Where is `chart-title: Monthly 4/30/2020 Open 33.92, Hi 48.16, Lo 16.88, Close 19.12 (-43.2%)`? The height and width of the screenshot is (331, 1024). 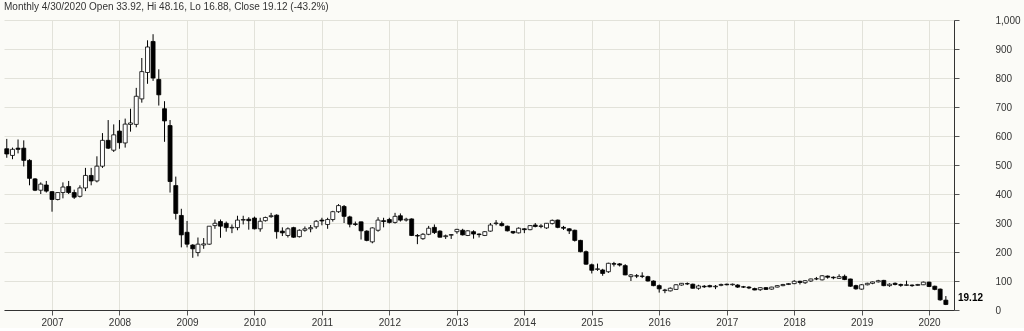 chart-title: Monthly 4/30/2020 Open 33.92, Hi 48.16, Lo 16.88, Close 19.12 (-43.2%) is located at coordinates (166, 6).